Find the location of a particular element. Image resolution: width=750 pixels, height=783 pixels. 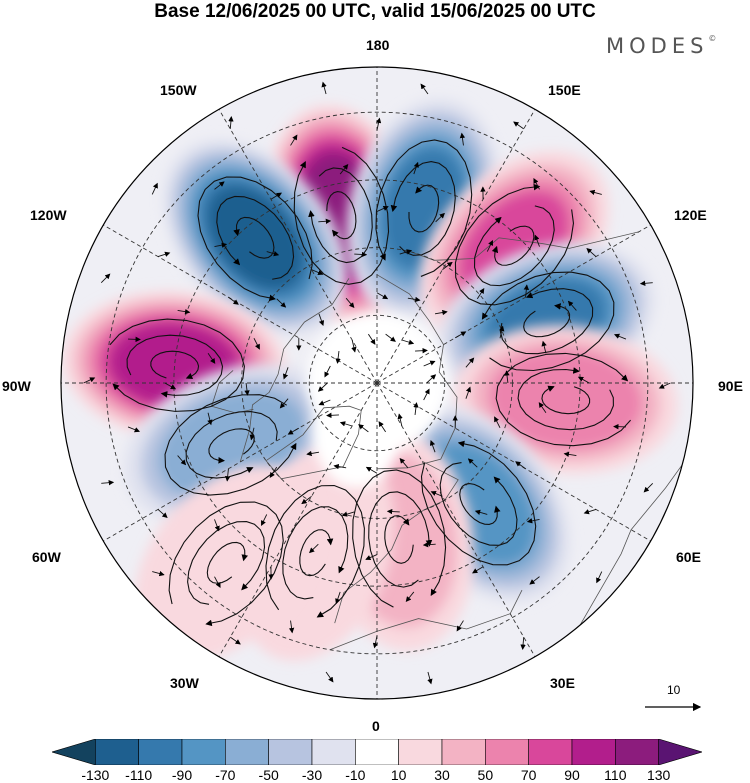

coast-east-asia is located at coordinates (525, 246).